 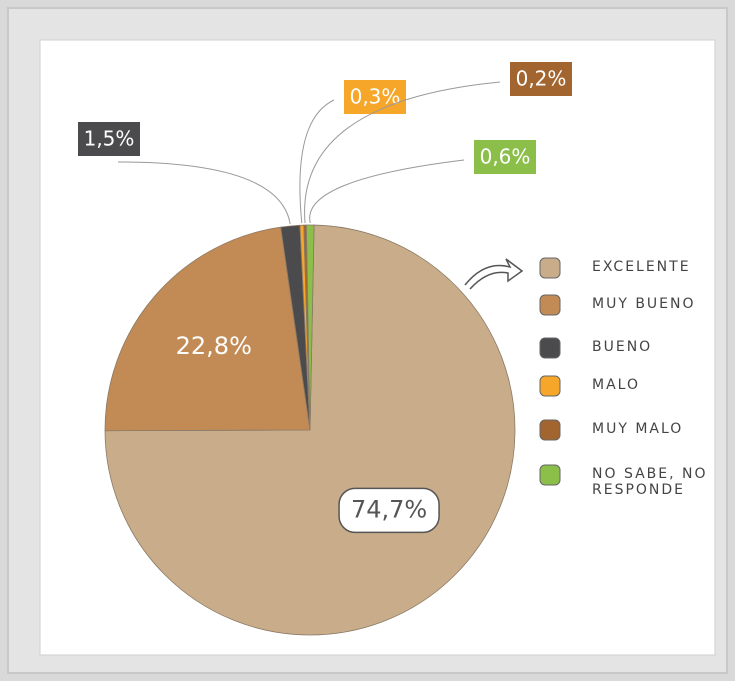 What do you see at coordinates (214, 346) in the screenshot?
I see `value-label: 22,8%` at bounding box center [214, 346].